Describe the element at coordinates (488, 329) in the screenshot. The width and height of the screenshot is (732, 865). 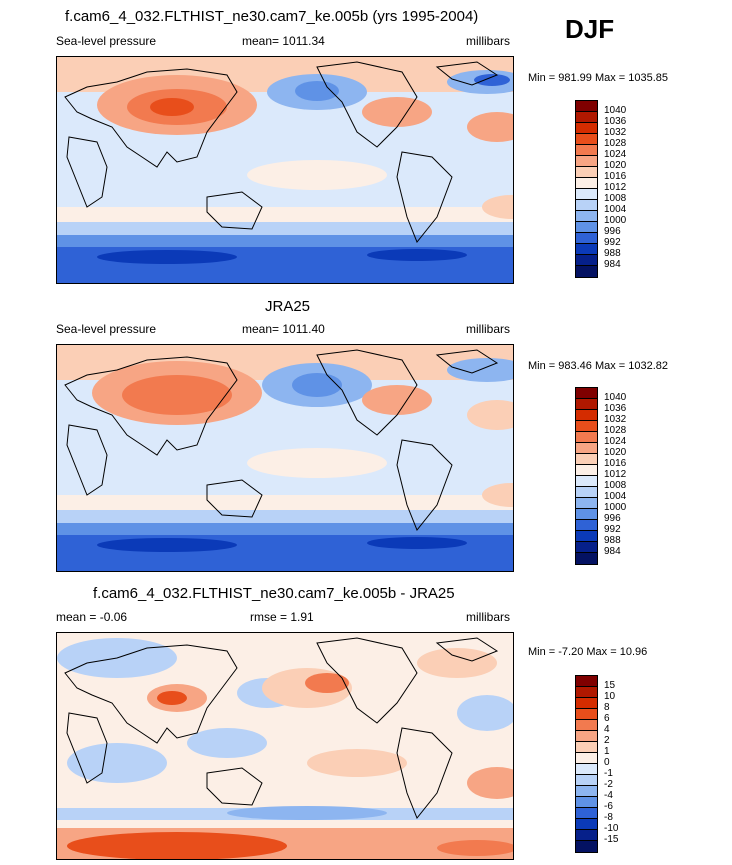
I see `panel2-units-label: millibars` at that location.